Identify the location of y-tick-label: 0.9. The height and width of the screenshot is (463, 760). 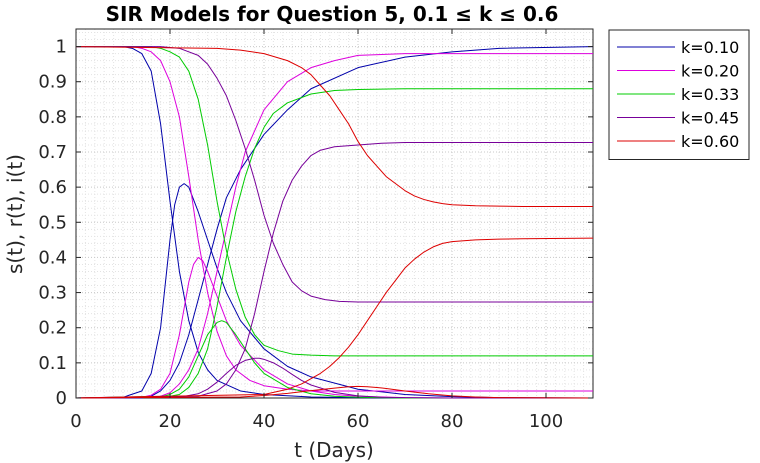
(52, 82).